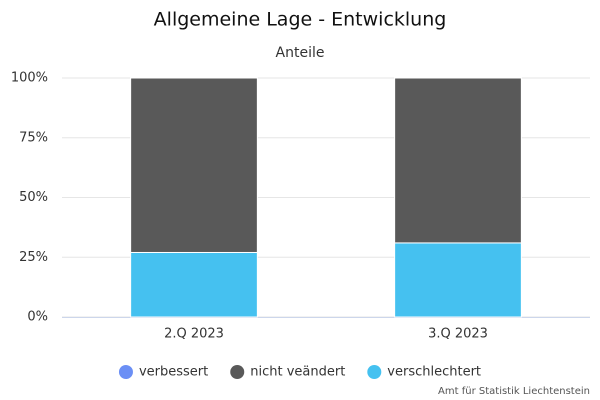  What do you see at coordinates (33, 197) in the screenshot?
I see `y-tick-label: 50%` at bounding box center [33, 197].